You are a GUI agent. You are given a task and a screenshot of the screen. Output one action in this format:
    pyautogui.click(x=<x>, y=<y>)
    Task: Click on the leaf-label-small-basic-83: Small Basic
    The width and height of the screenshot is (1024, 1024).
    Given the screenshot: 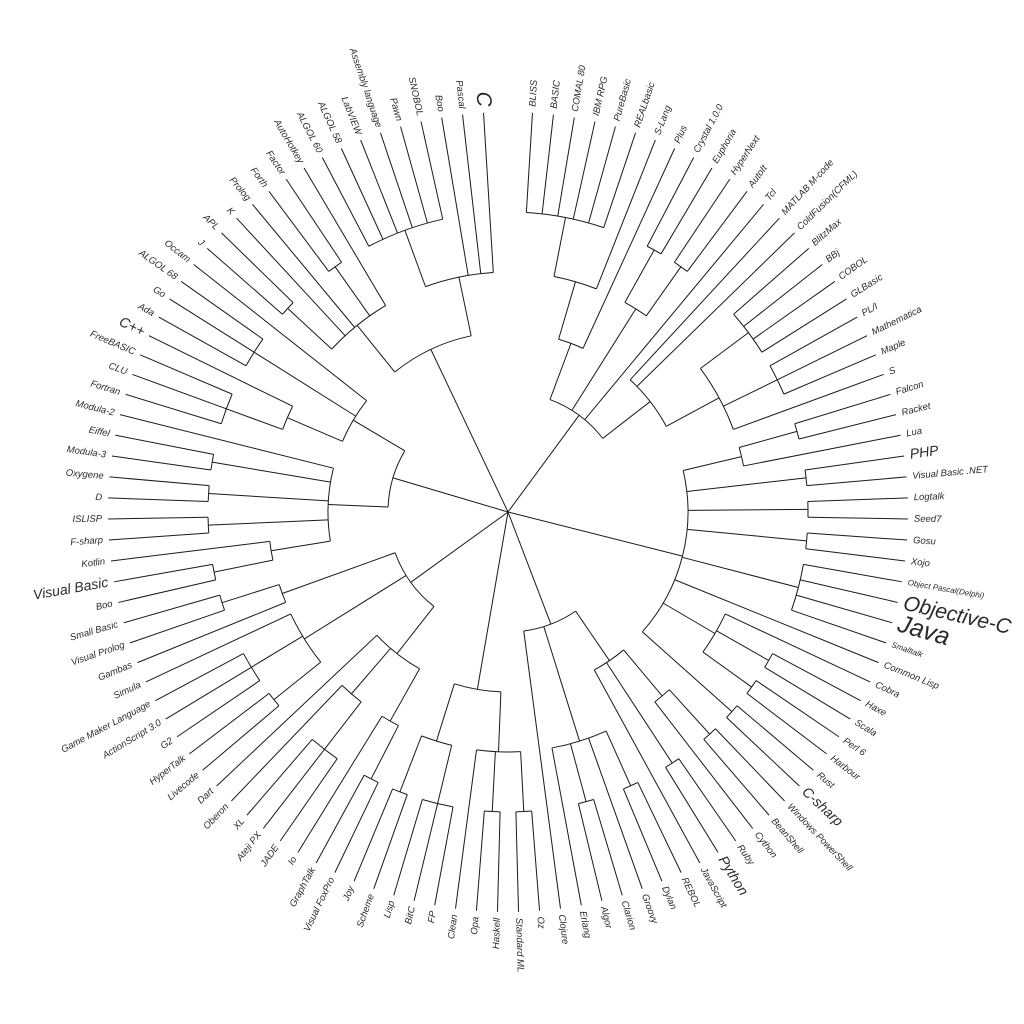 What is the action you would take?
    pyautogui.click(x=94, y=631)
    